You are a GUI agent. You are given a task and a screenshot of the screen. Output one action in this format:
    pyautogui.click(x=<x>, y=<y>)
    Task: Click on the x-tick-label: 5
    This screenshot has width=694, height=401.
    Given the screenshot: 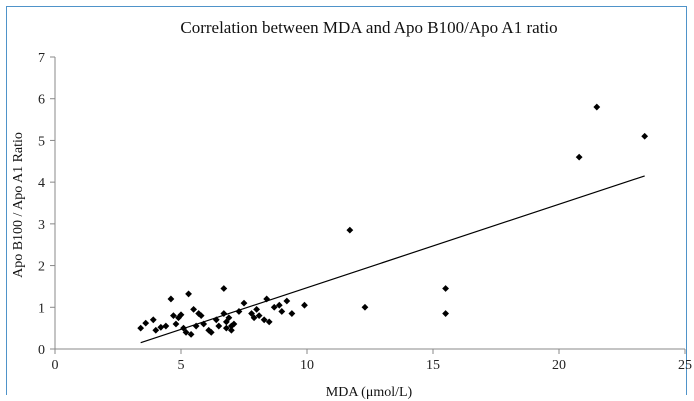 What is the action you would take?
    pyautogui.click(x=181, y=365)
    